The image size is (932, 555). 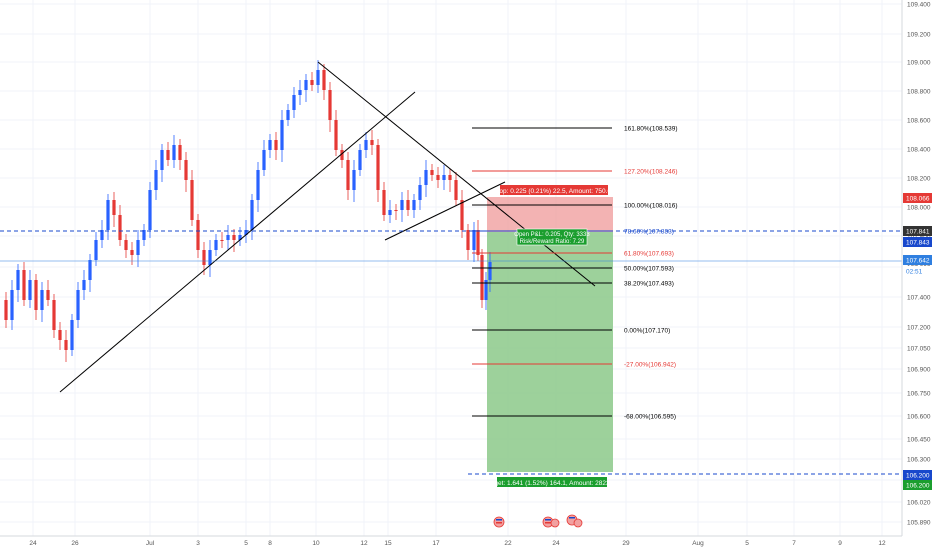 I want to click on price-tick-label: 106.450, so click(x=919, y=440).